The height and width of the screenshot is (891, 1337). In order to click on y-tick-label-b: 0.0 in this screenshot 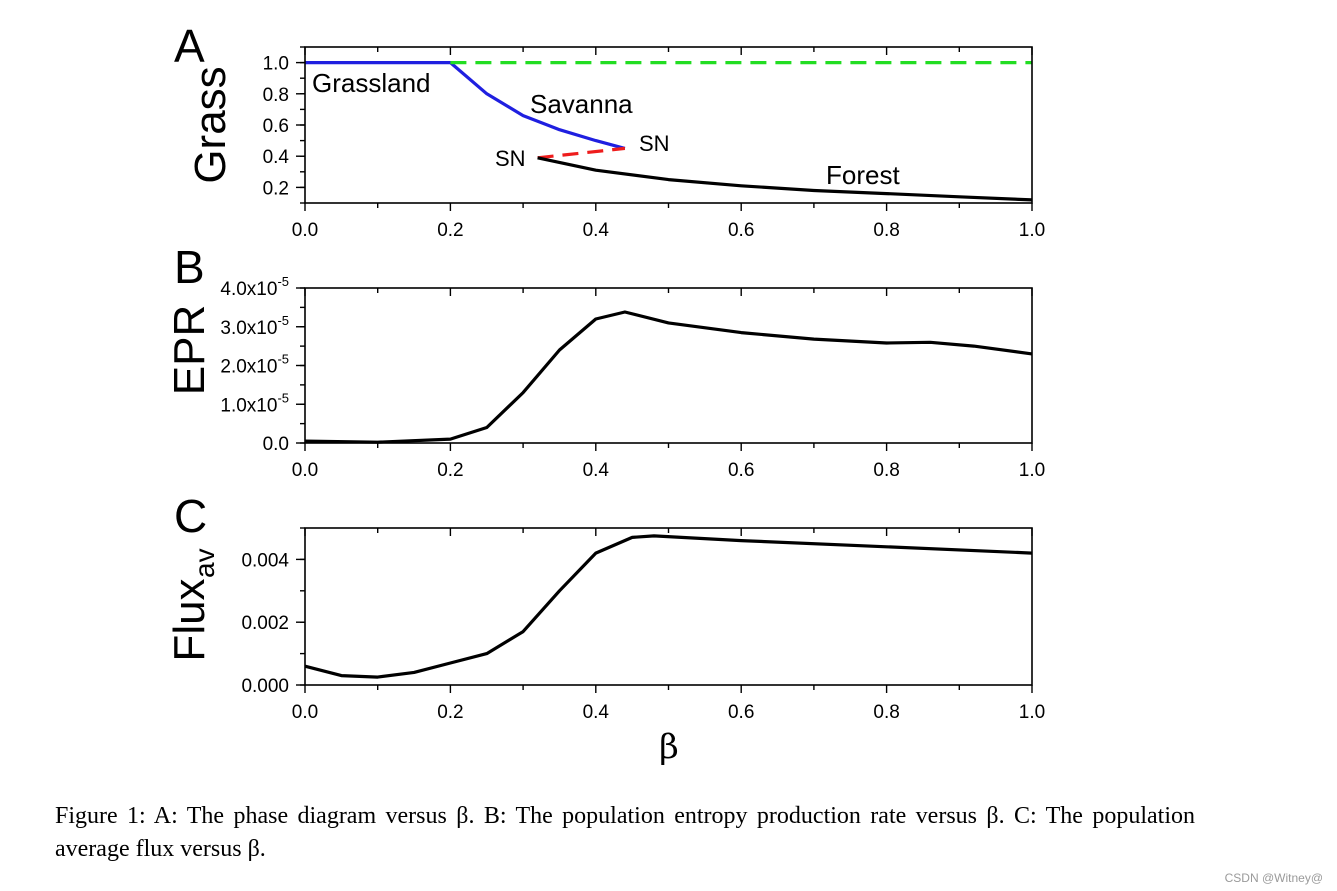, I will do `click(276, 444)`.